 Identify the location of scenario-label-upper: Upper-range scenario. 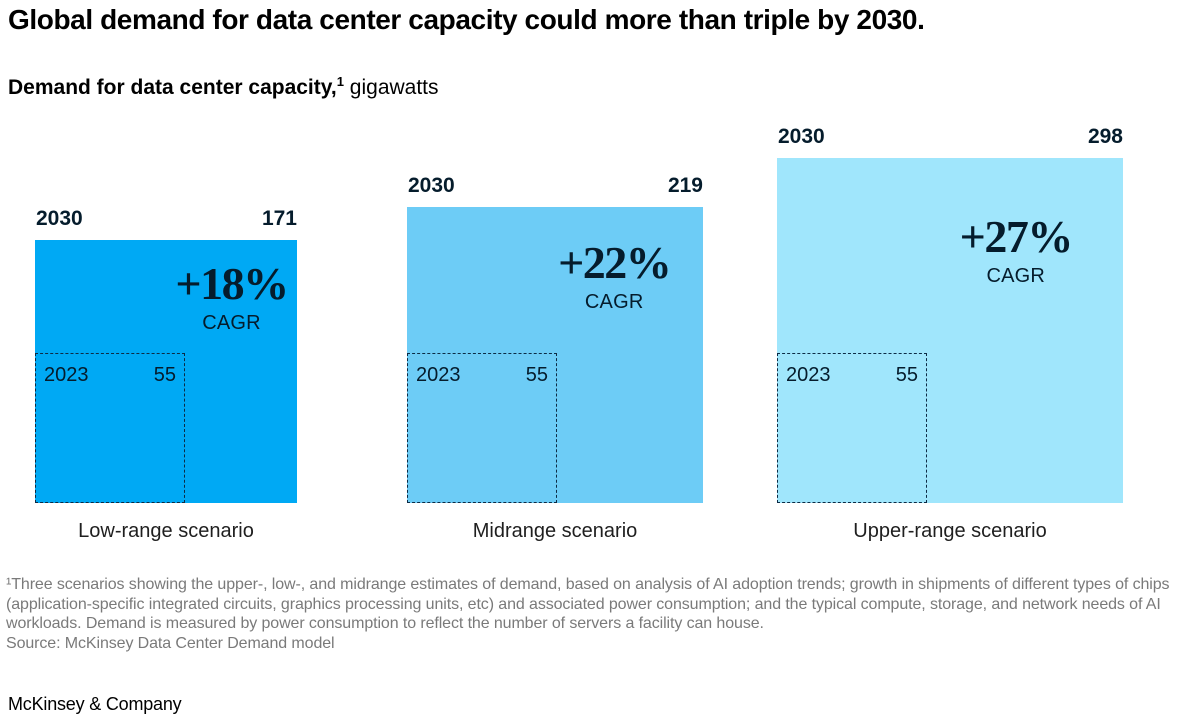
(950, 531).